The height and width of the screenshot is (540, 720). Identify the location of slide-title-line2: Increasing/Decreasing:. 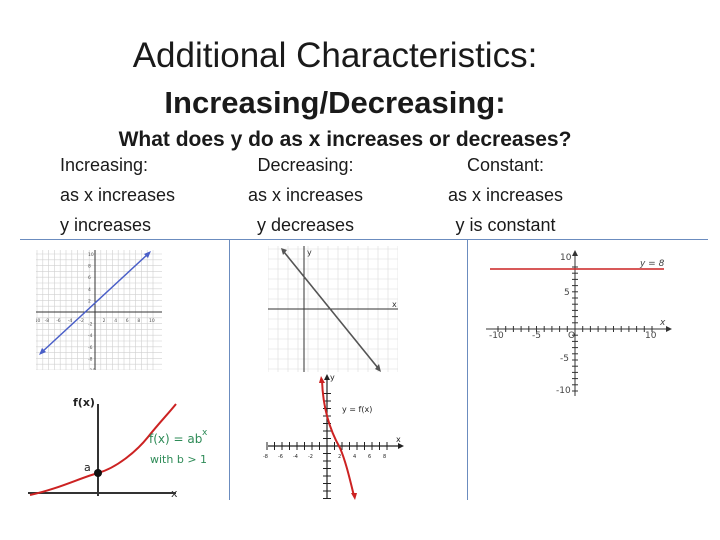
(335, 102).